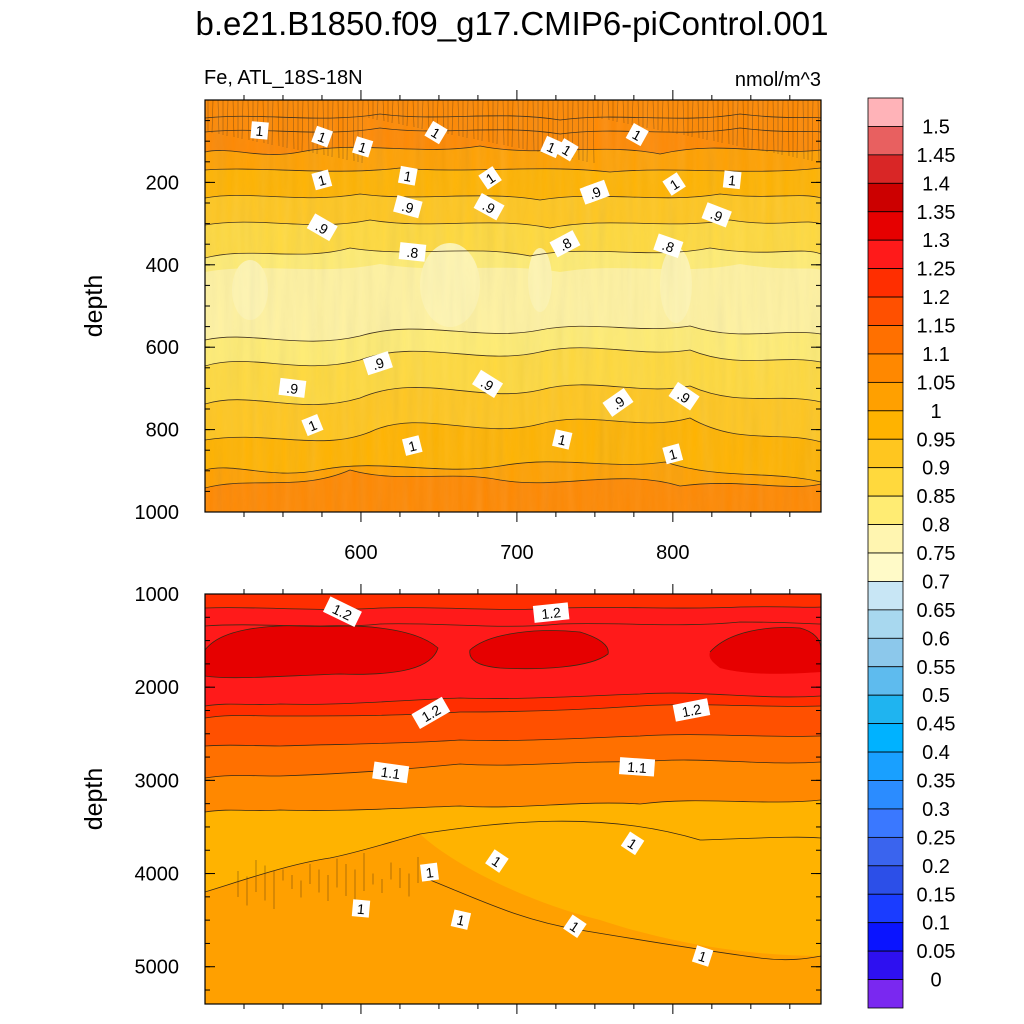 The image size is (1024, 1024). What do you see at coordinates (936, 810) in the screenshot?
I see `colorbar-label: 0.3` at bounding box center [936, 810].